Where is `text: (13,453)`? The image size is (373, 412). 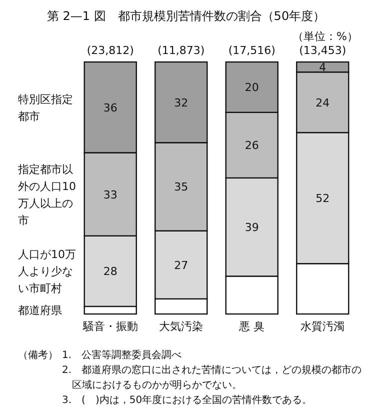
text: (13,453) is located at coordinates (322, 50).